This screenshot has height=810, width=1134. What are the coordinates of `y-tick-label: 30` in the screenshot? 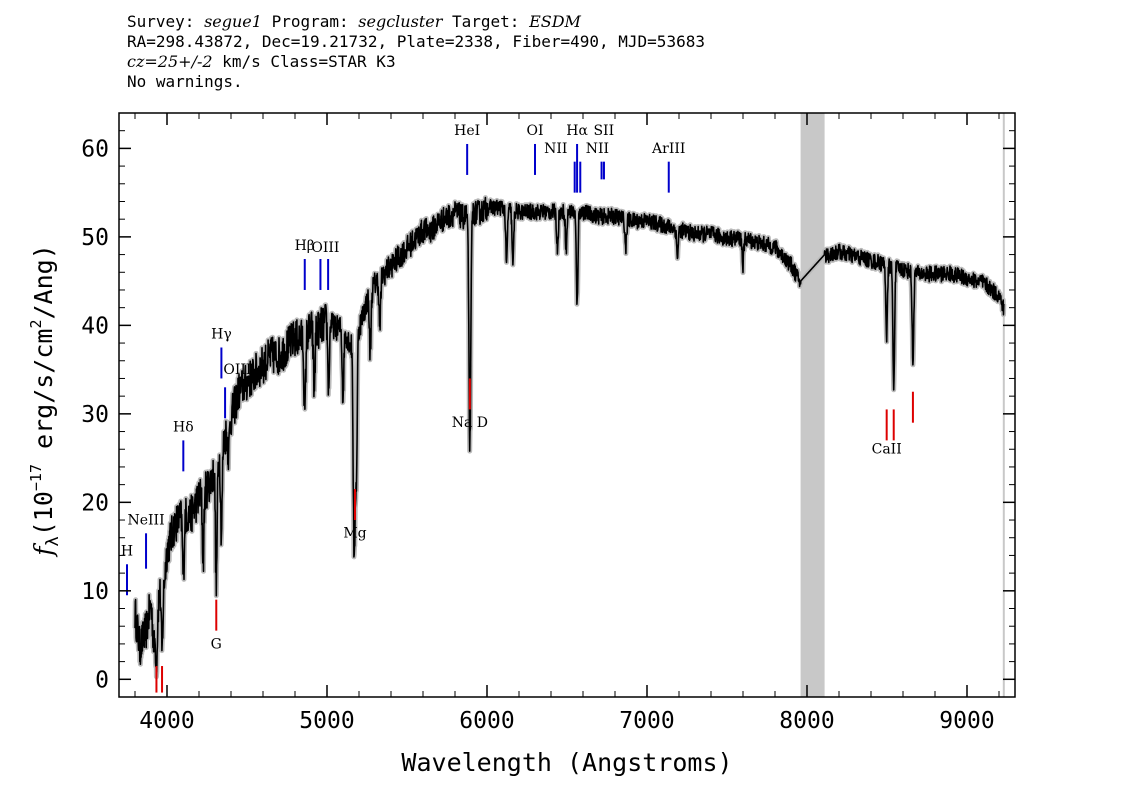 It's located at (95, 415).